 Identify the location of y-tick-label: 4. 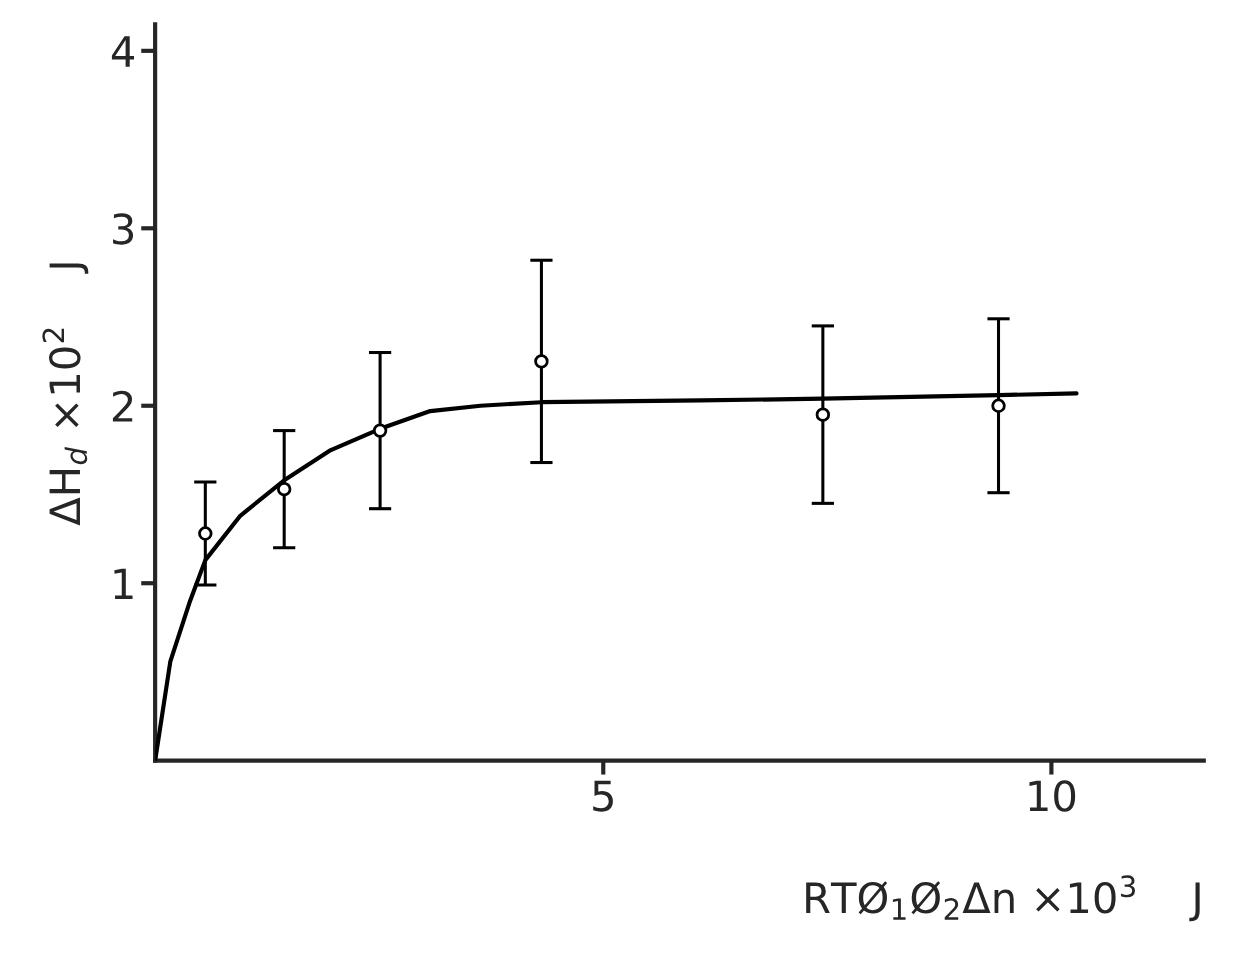
(123, 51).